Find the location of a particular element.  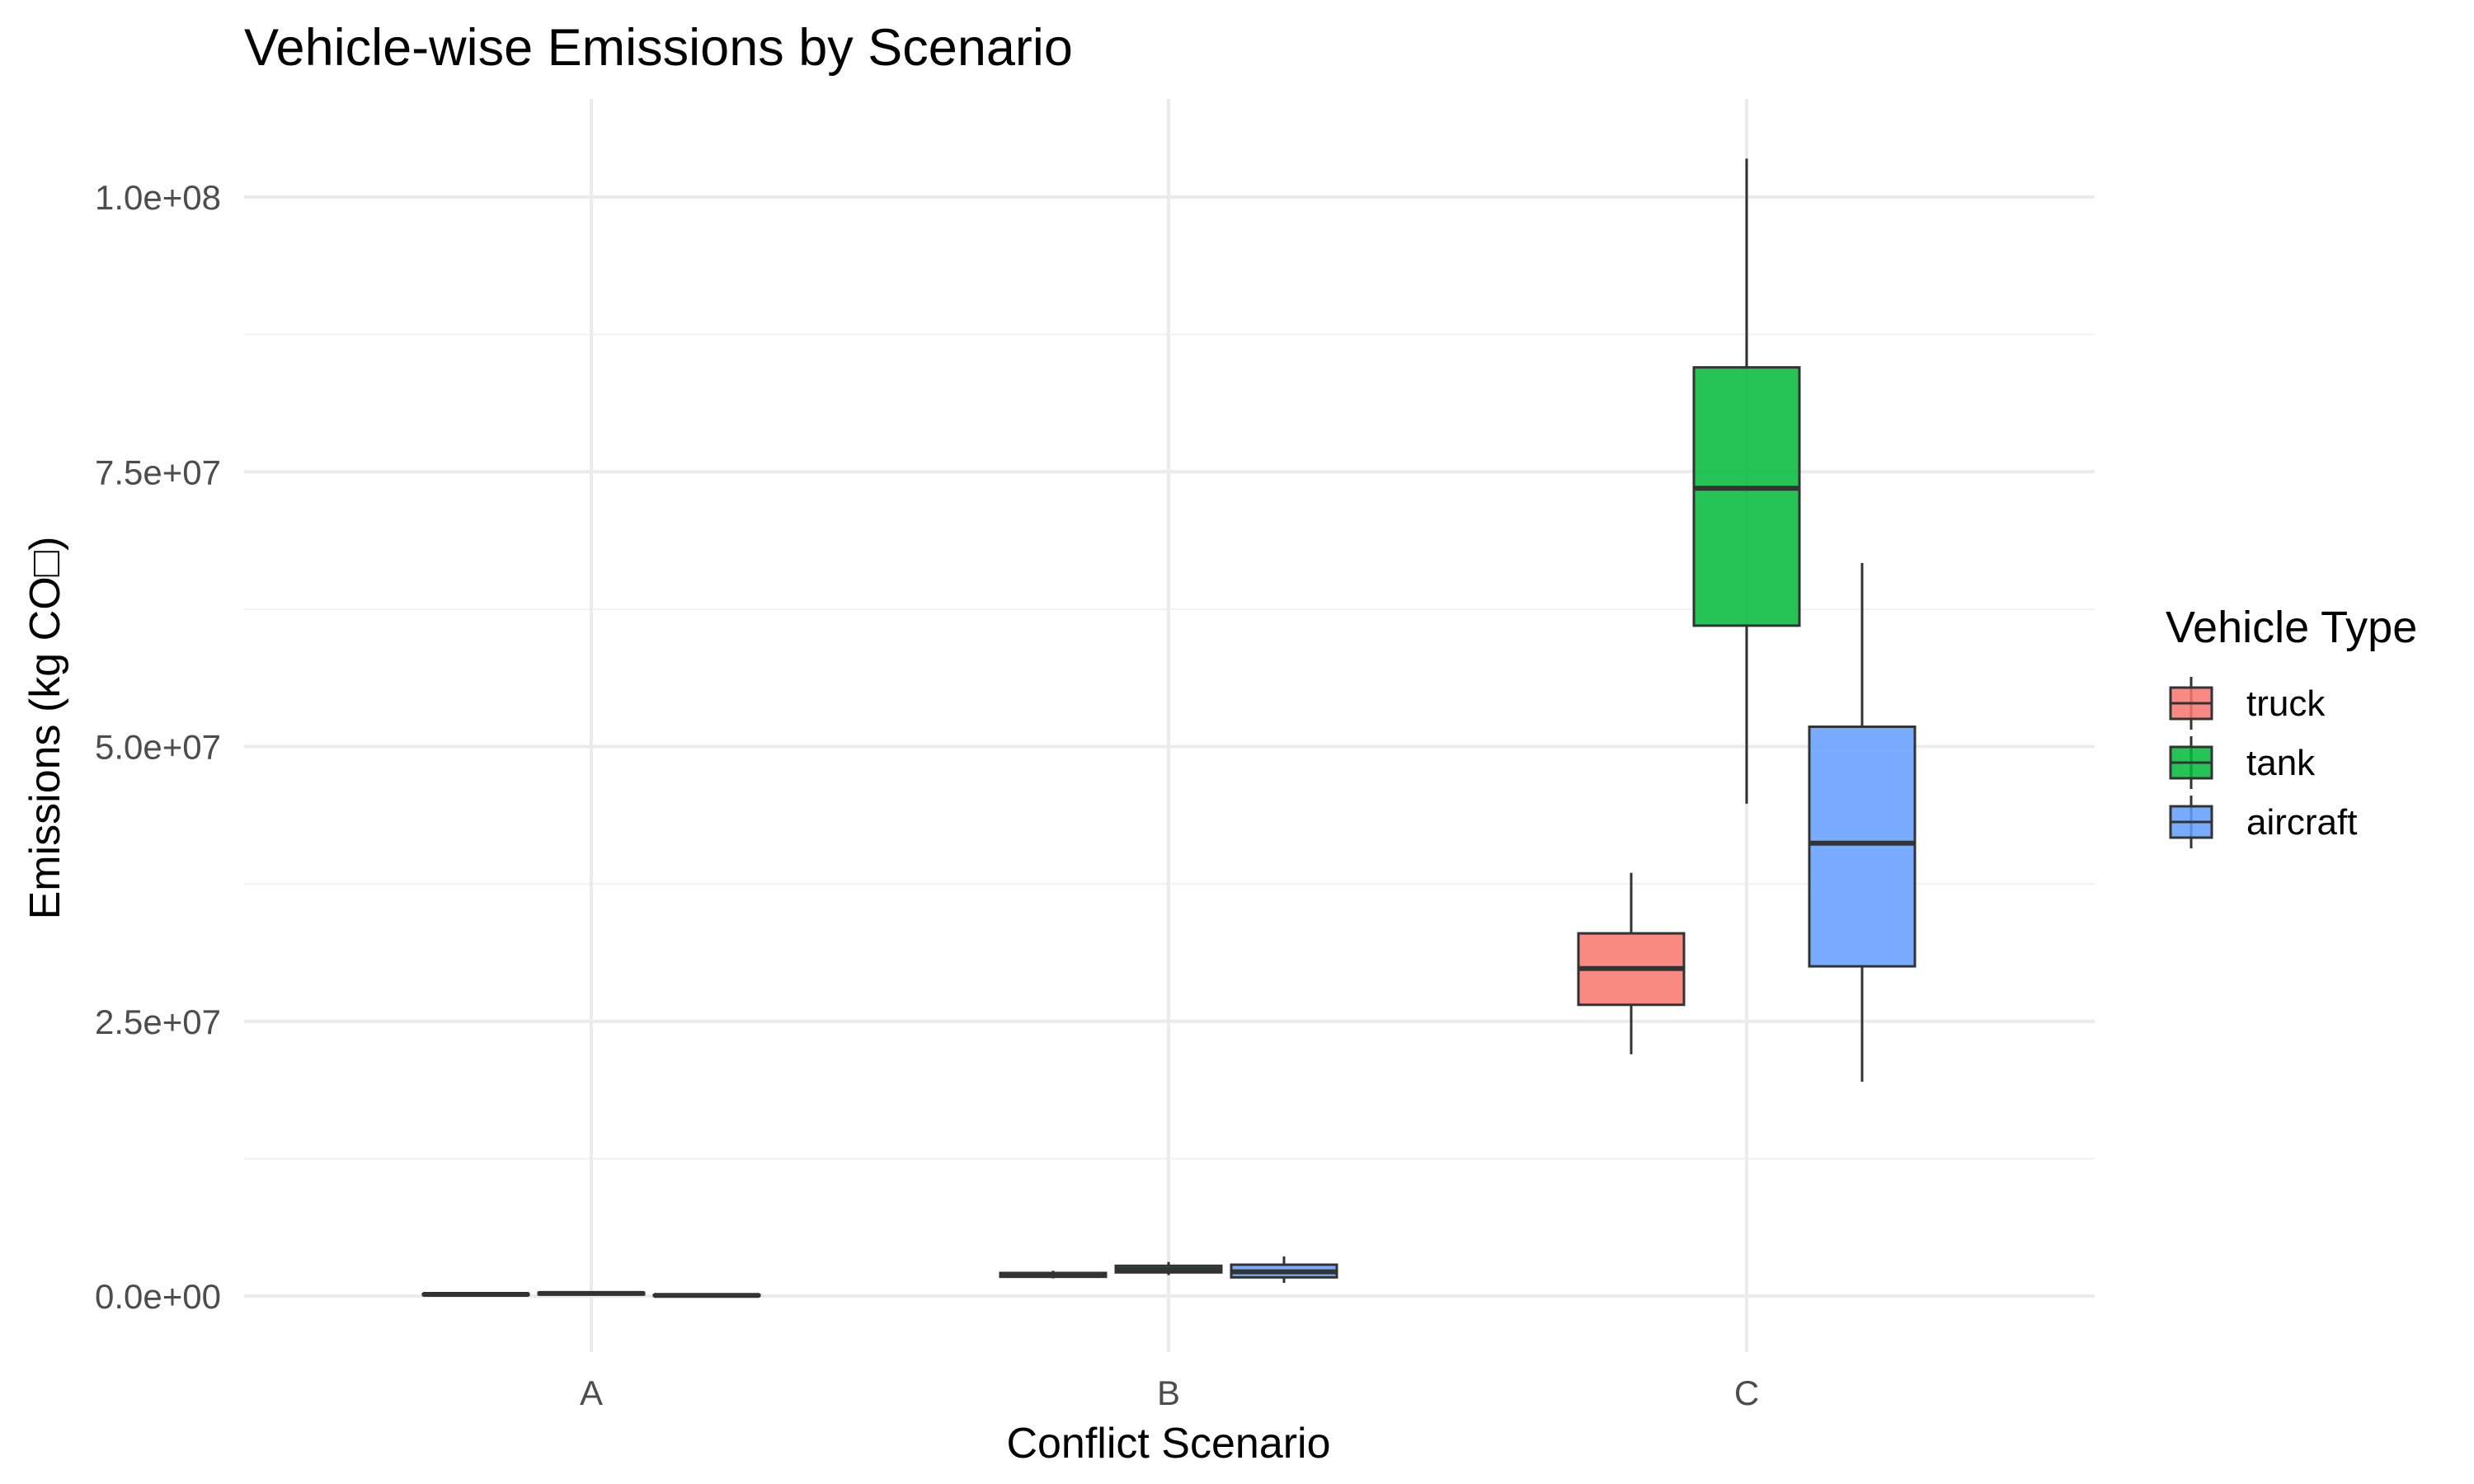

box-tank-C is located at coordinates (1746, 481).